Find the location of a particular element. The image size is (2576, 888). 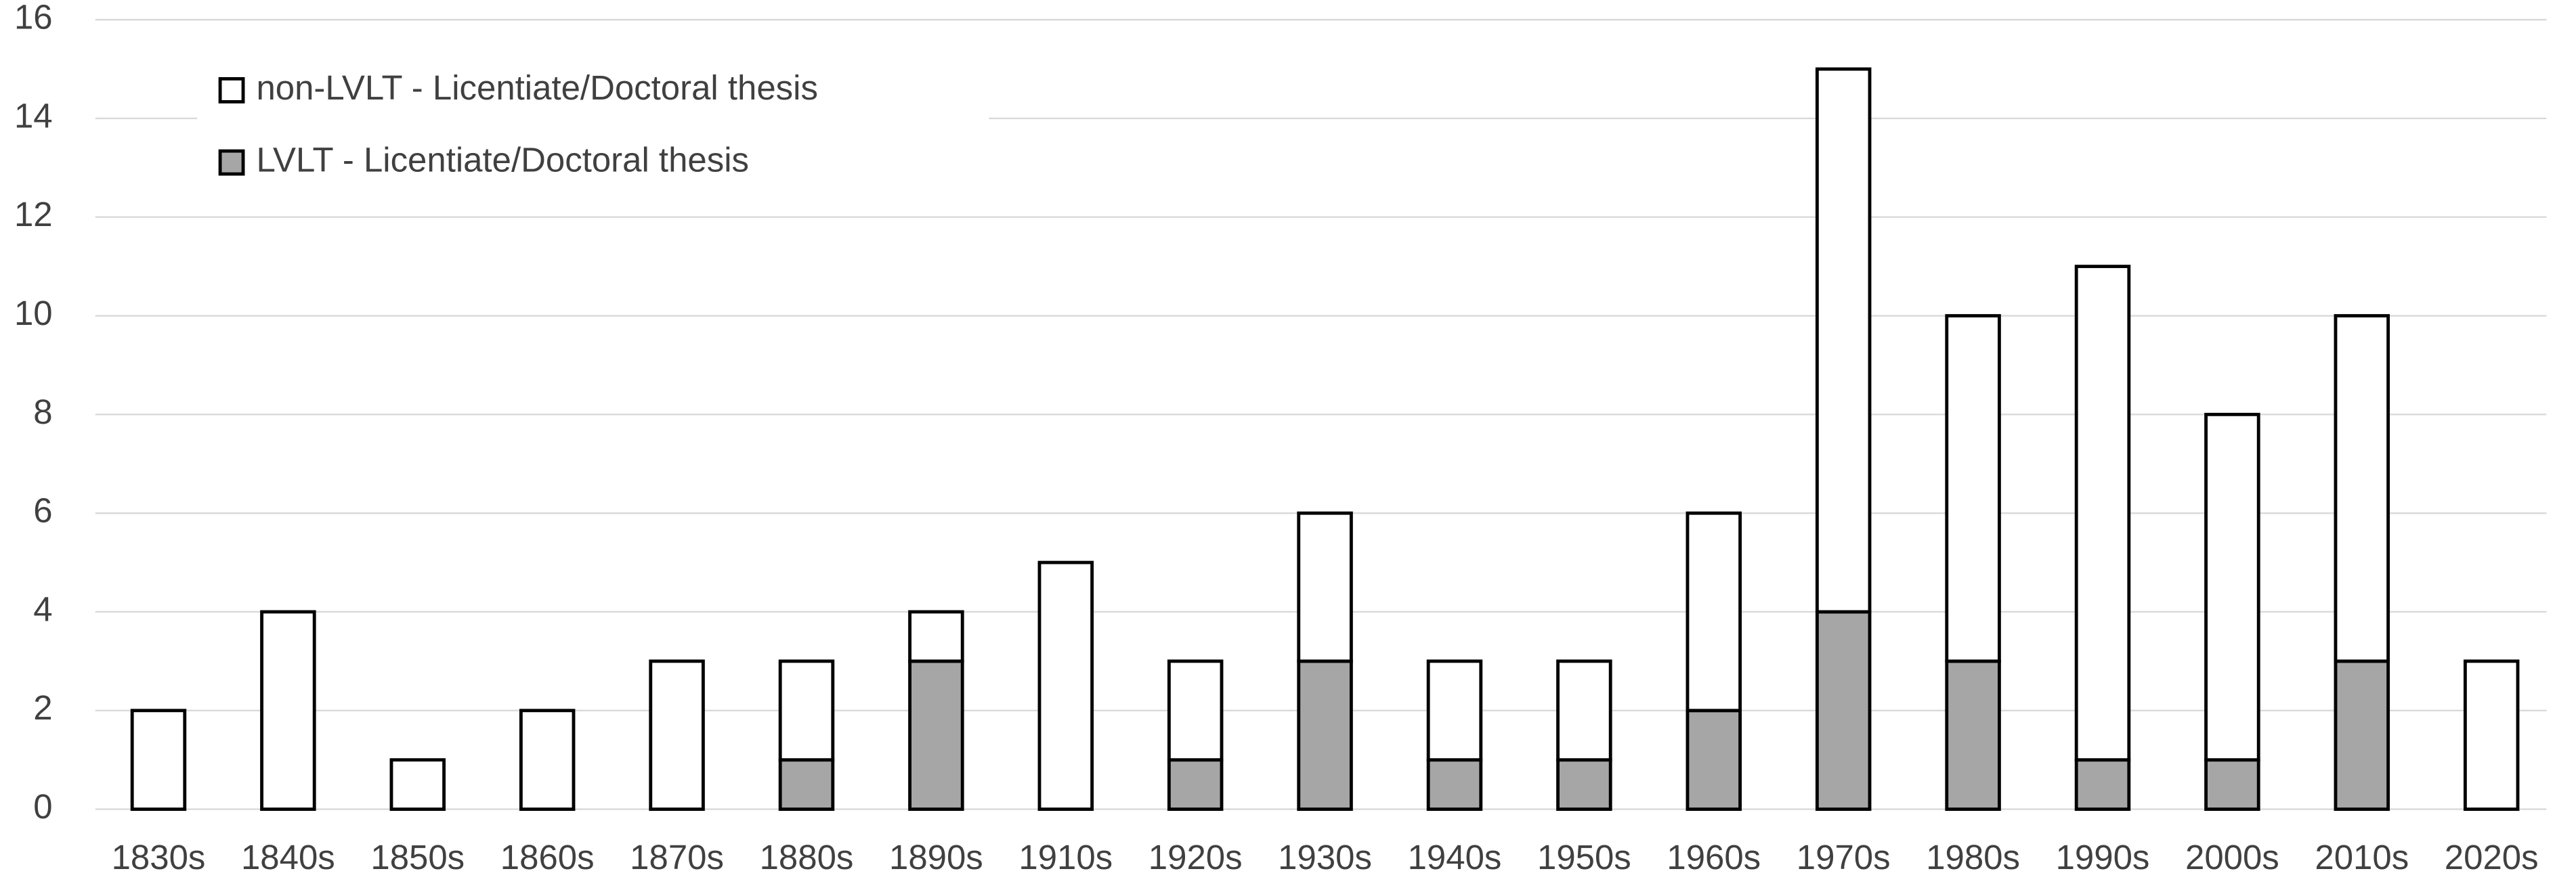

x-tick-label: 1840s is located at coordinates (288, 857).